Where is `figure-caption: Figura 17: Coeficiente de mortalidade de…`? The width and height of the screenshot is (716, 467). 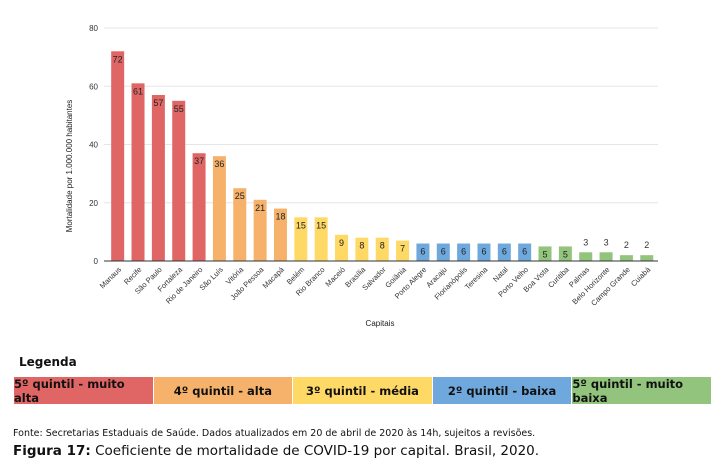 figure-caption: Figura 17: Coeficiente de mortalidade de… is located at coordinates (276, 451).